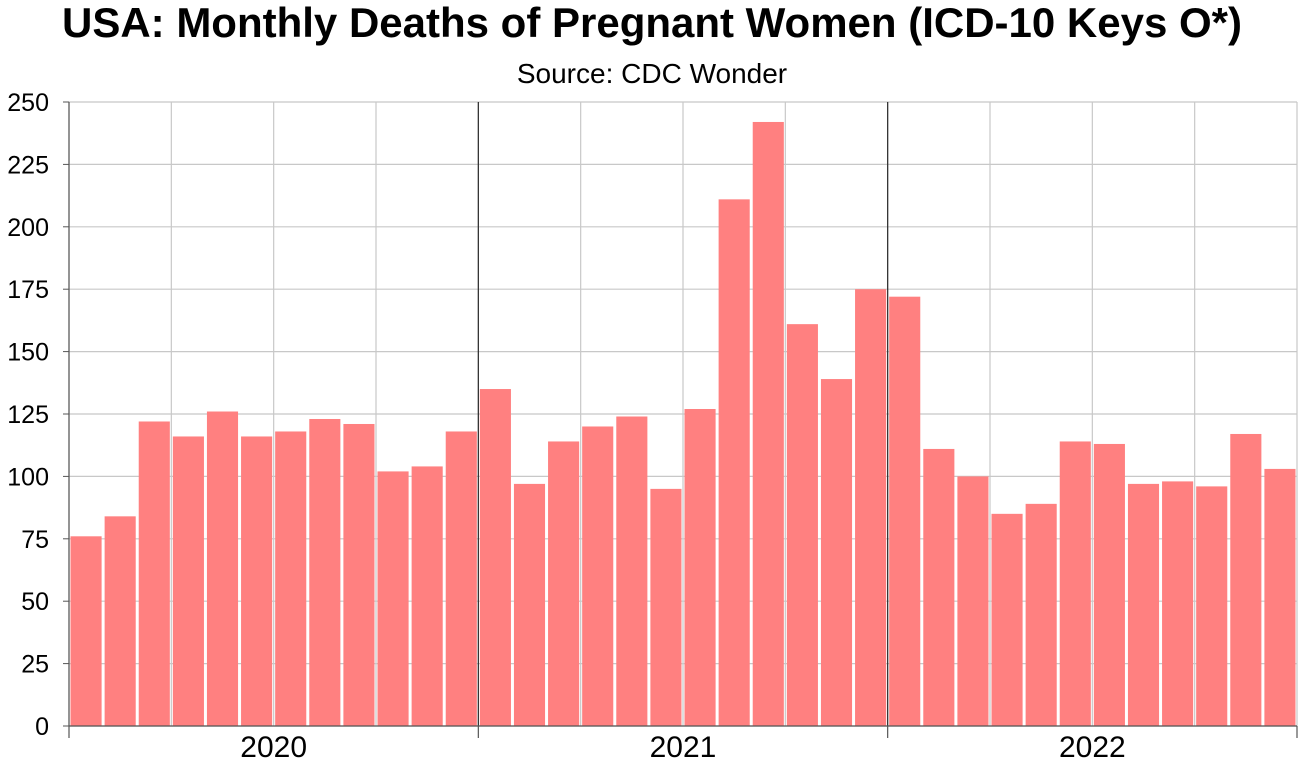 The image size is (1305, 763). Describe the element at coordinates (28, 290) in the screenshot. I see `y-tick-label: 175` at that location.